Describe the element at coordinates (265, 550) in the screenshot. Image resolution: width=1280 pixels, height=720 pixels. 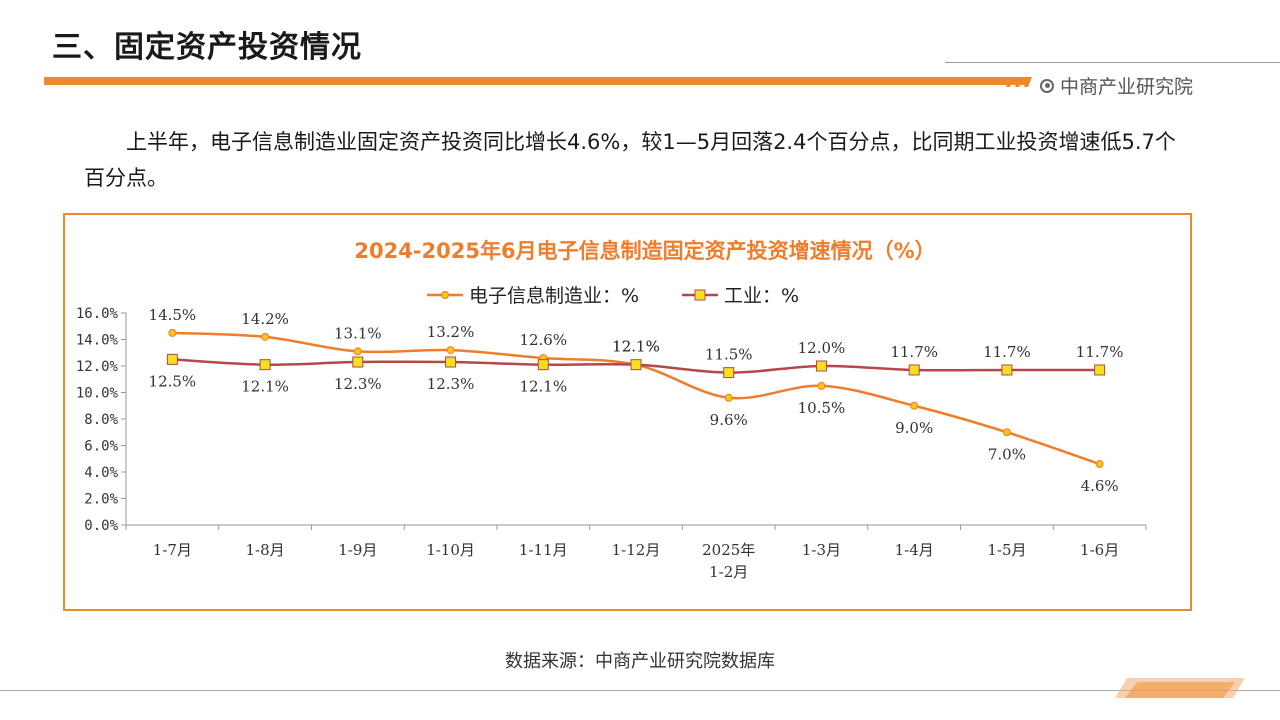
I see `x-tick-label: 1-8月` at that location.